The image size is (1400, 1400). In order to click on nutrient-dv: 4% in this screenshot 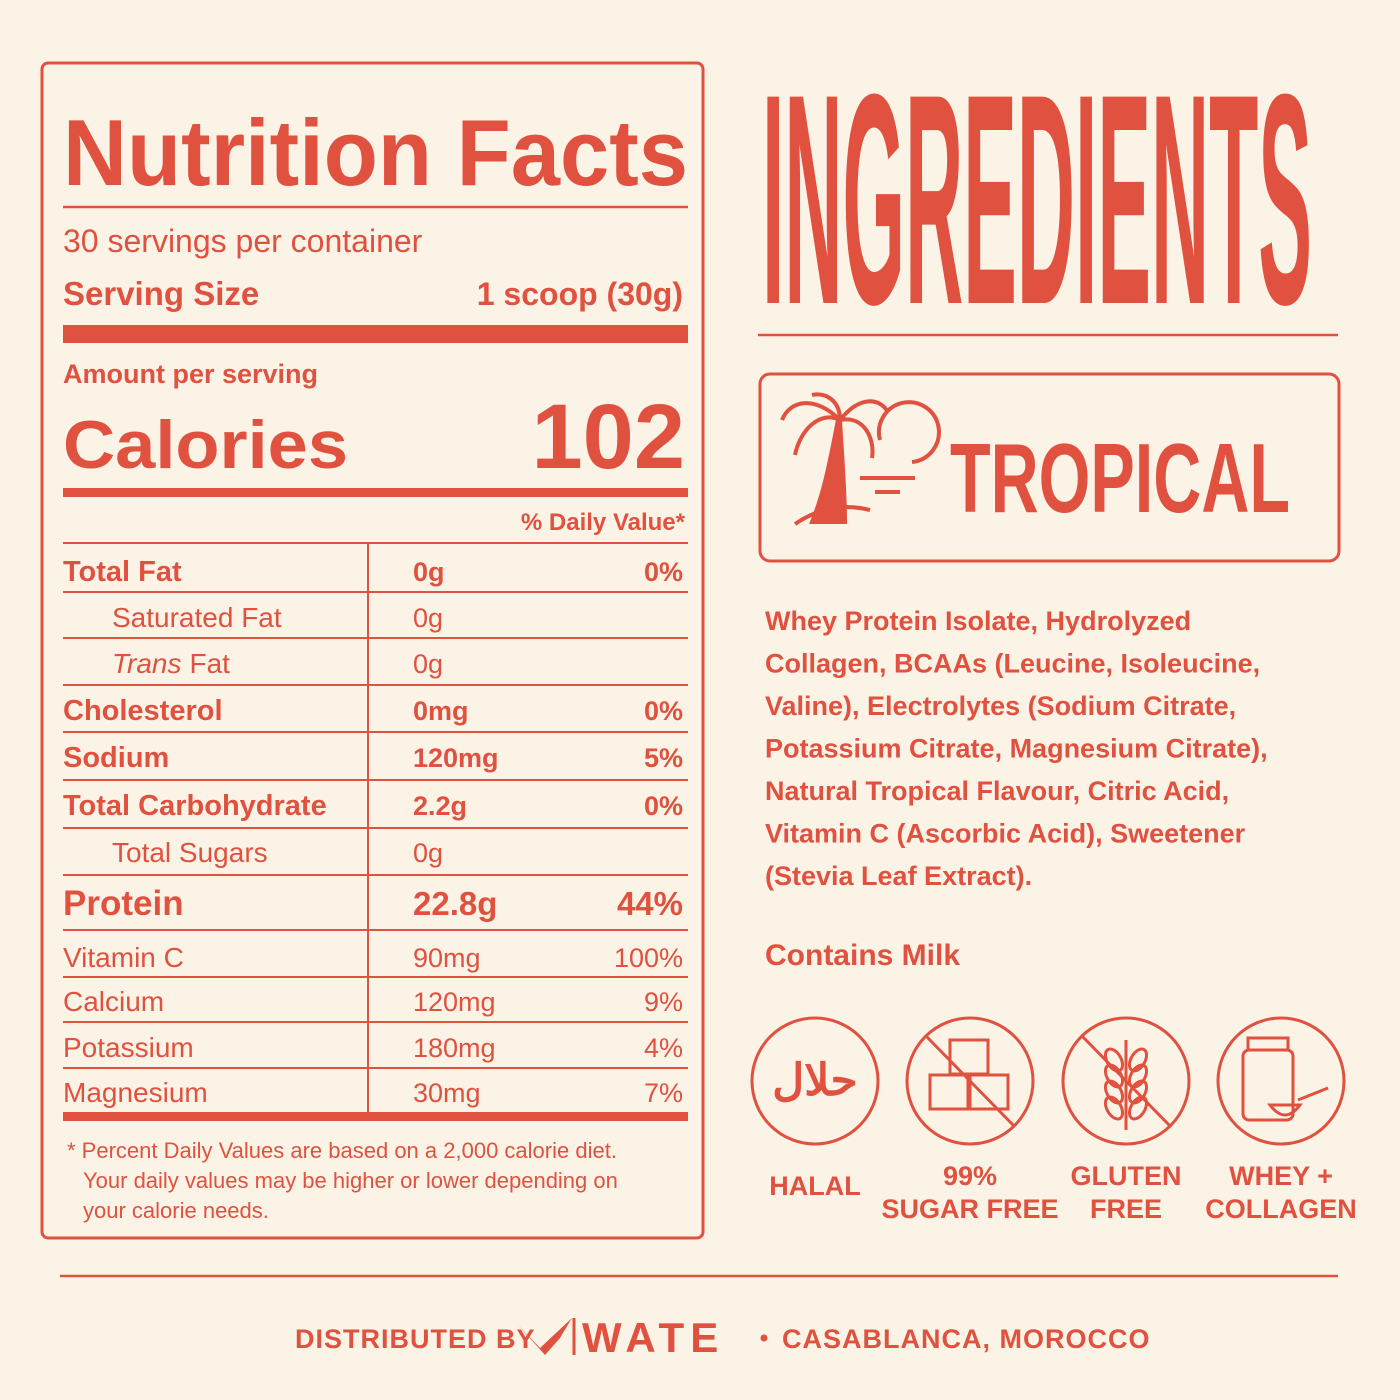, I will do `click(663, 1048)`.